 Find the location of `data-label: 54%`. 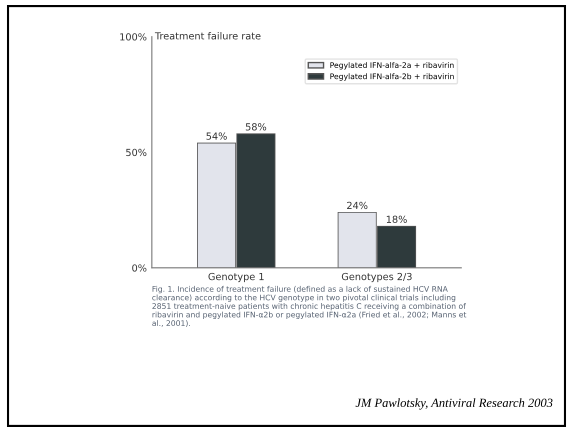

data-label: 54% is located at coordinates (216, 136).